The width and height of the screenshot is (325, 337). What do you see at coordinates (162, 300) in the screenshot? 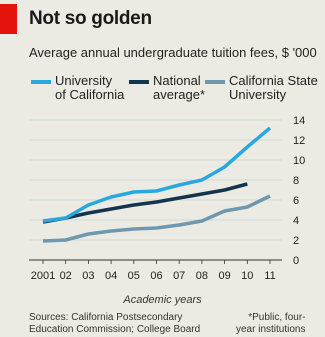
I see `x-axis-label: Academic years` at bounding box center [162, 300].